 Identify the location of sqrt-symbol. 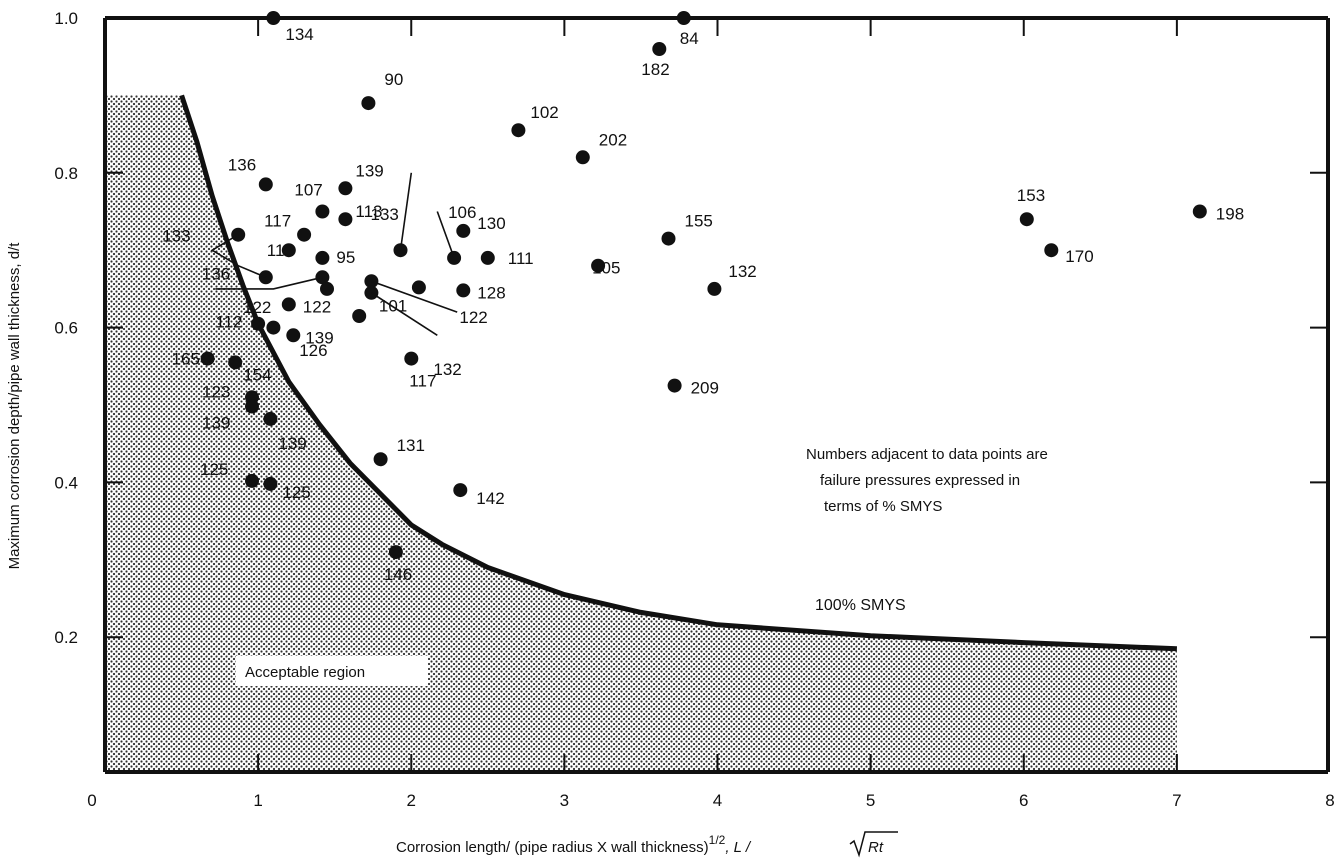
(873, 844).